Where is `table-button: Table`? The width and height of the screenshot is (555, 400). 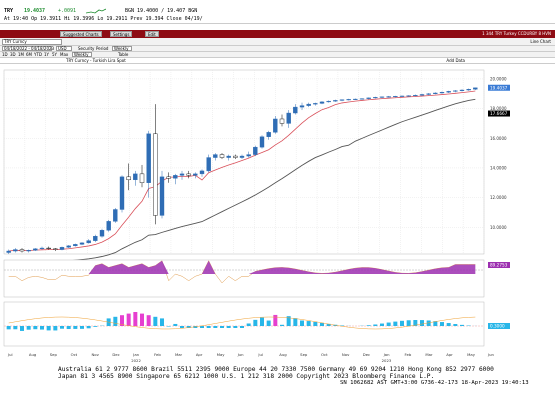 table-button: Table is located at coordinates (123, 54).